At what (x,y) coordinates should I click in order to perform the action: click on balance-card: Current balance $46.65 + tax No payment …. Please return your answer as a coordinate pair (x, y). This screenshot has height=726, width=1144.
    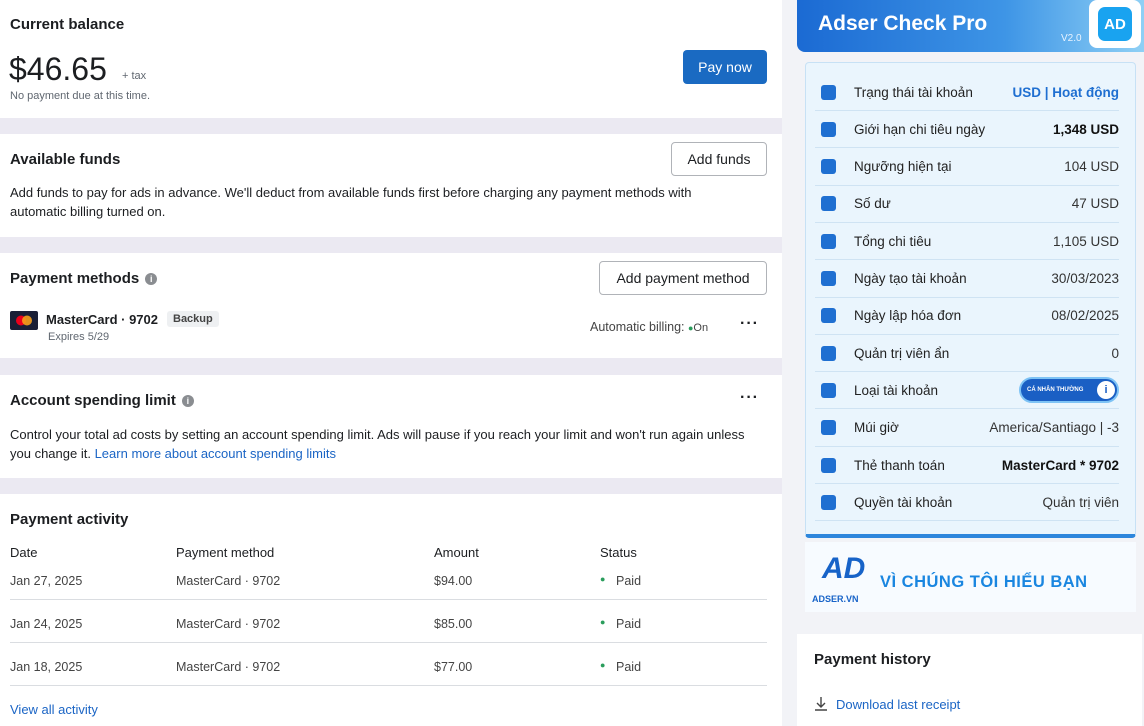
    Looking at the image, I should click on (391, 59).